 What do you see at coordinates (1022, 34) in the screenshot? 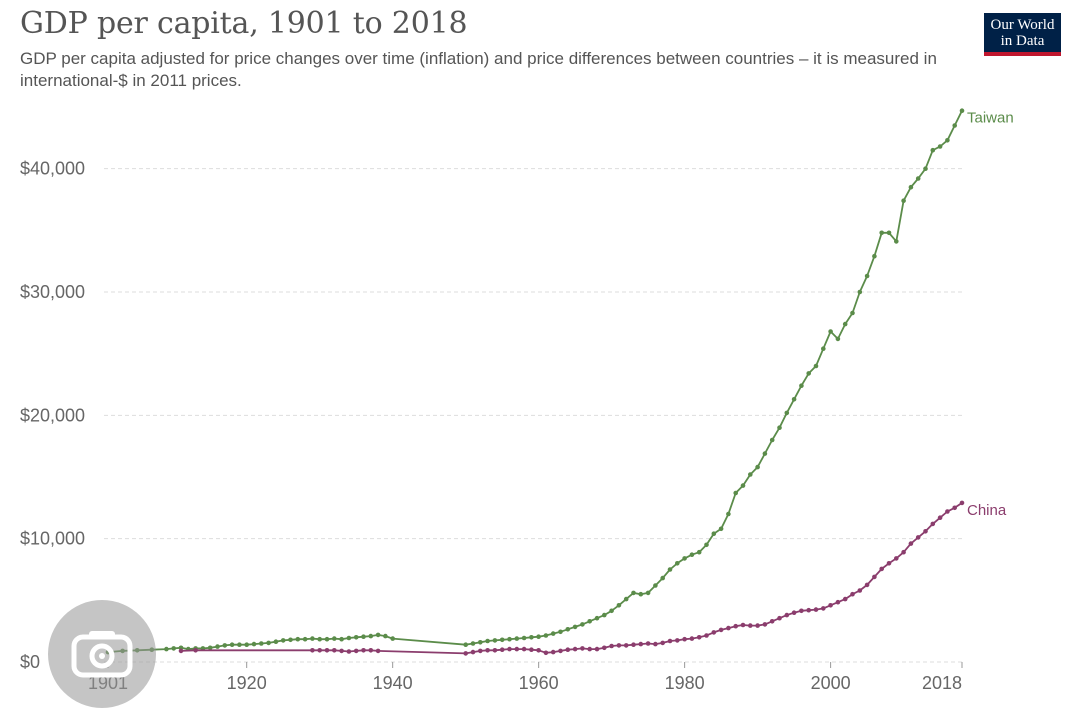
I see `owid-logo: Our World in Data` at bounding box center [1022, 34].